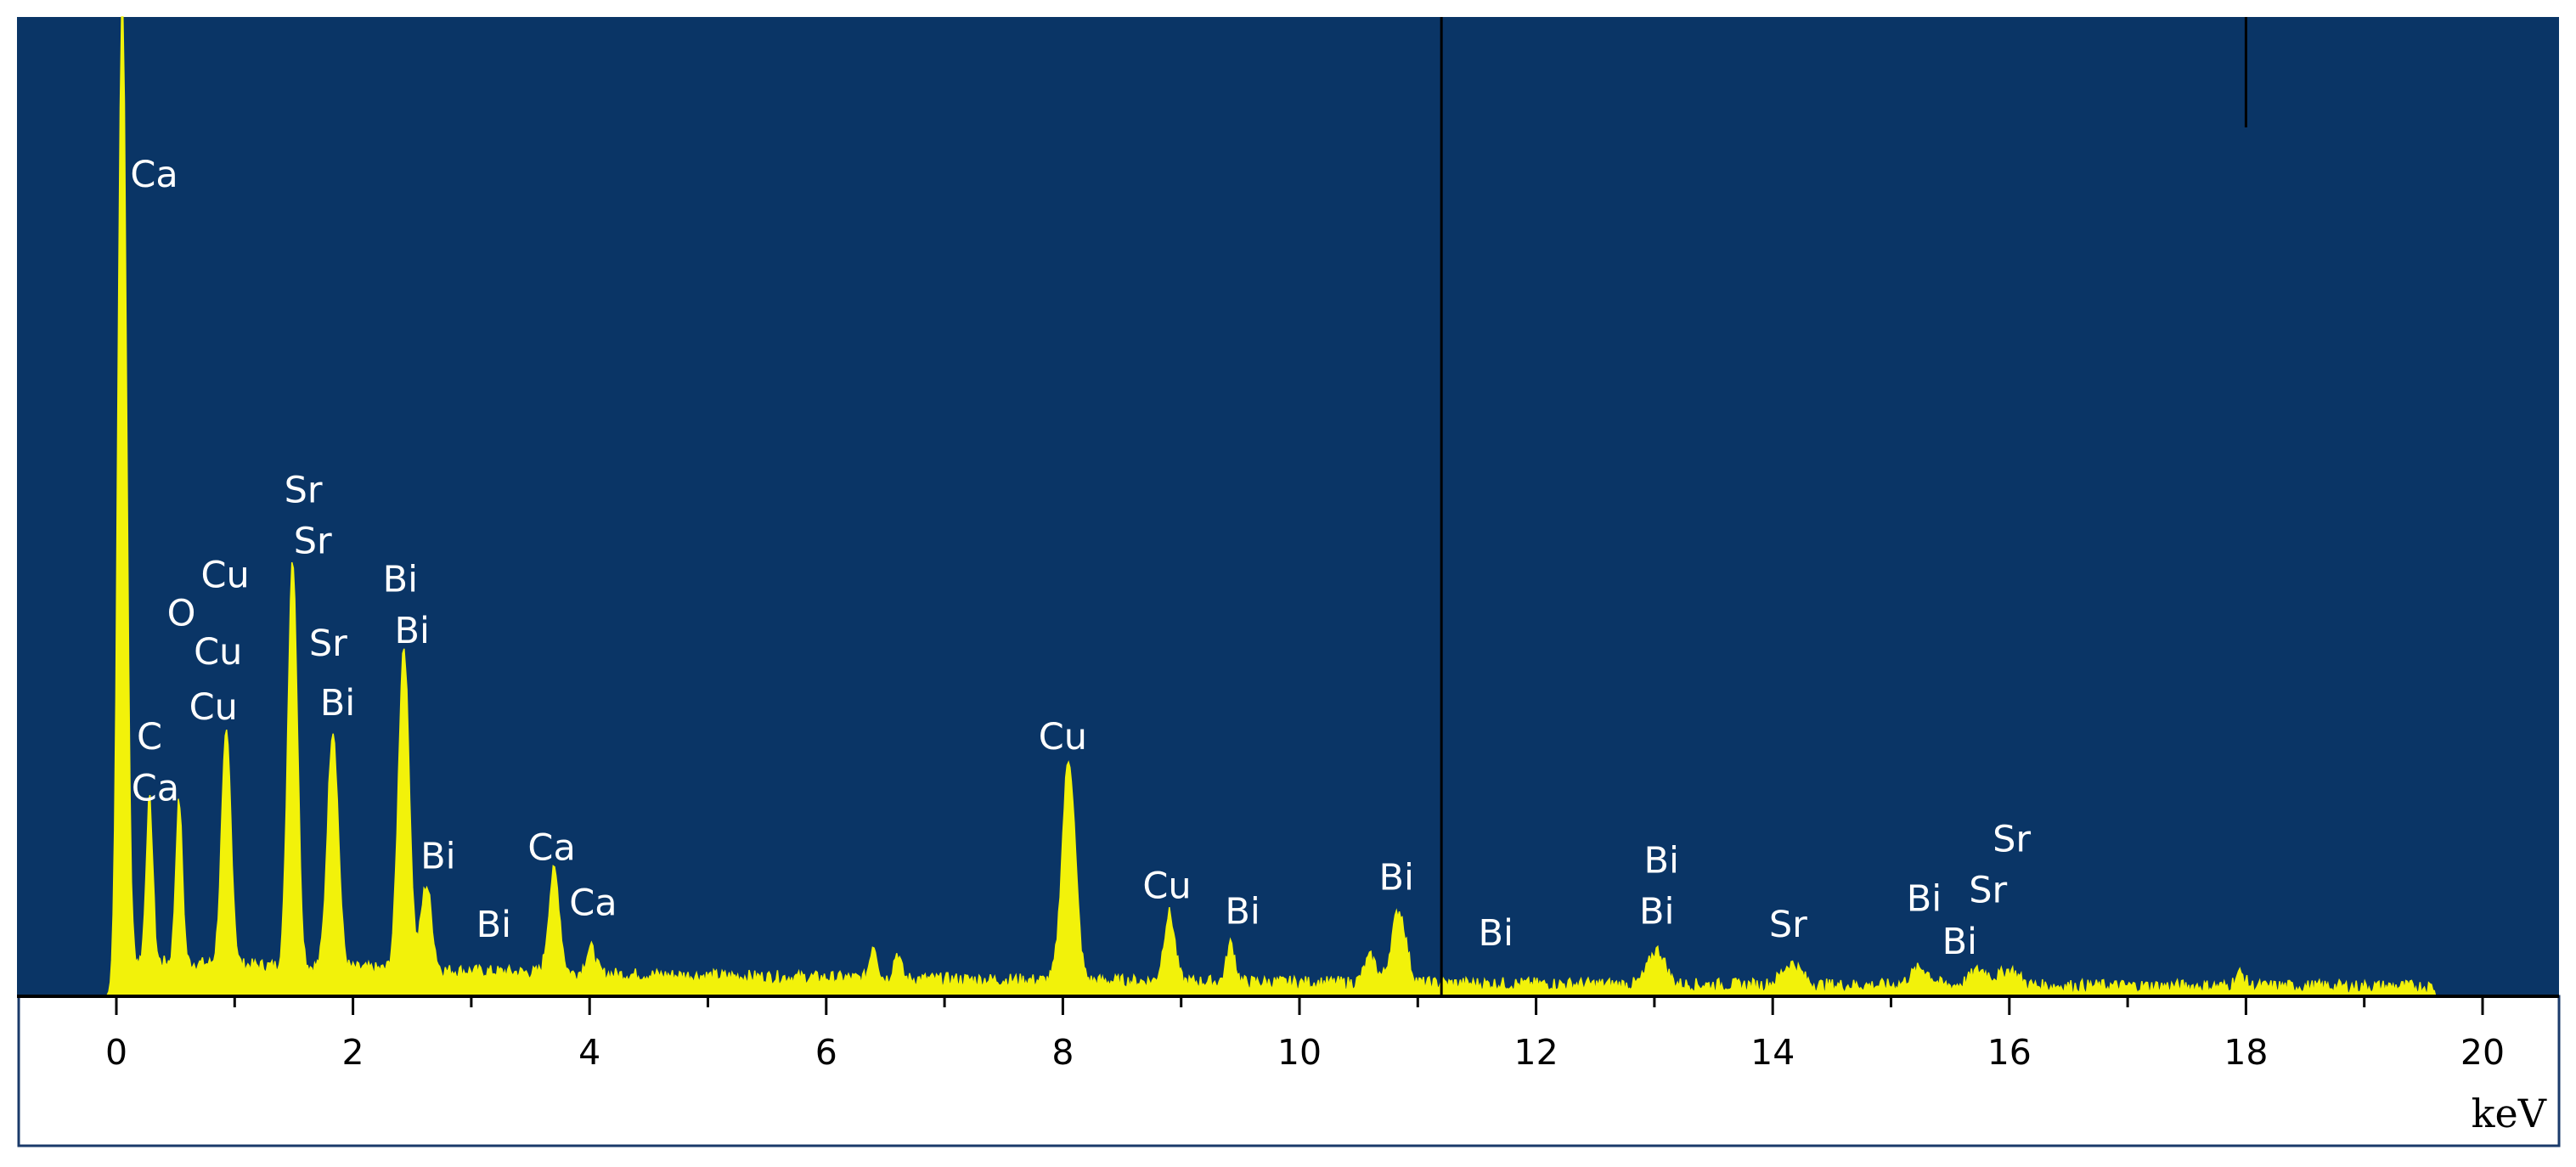 This screenshot has height=1167, width=2576. I want to click on peak-label: C, so click(149, 737).